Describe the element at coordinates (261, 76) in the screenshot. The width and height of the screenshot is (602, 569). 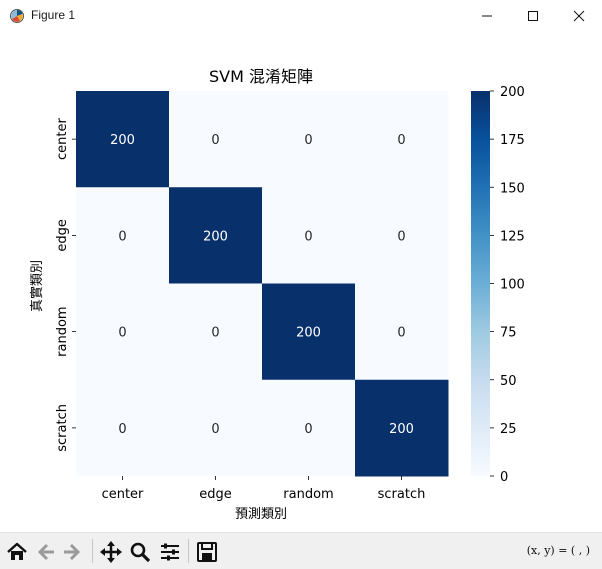
I see `chart-title: SVM 混淆矩陣` at that location.